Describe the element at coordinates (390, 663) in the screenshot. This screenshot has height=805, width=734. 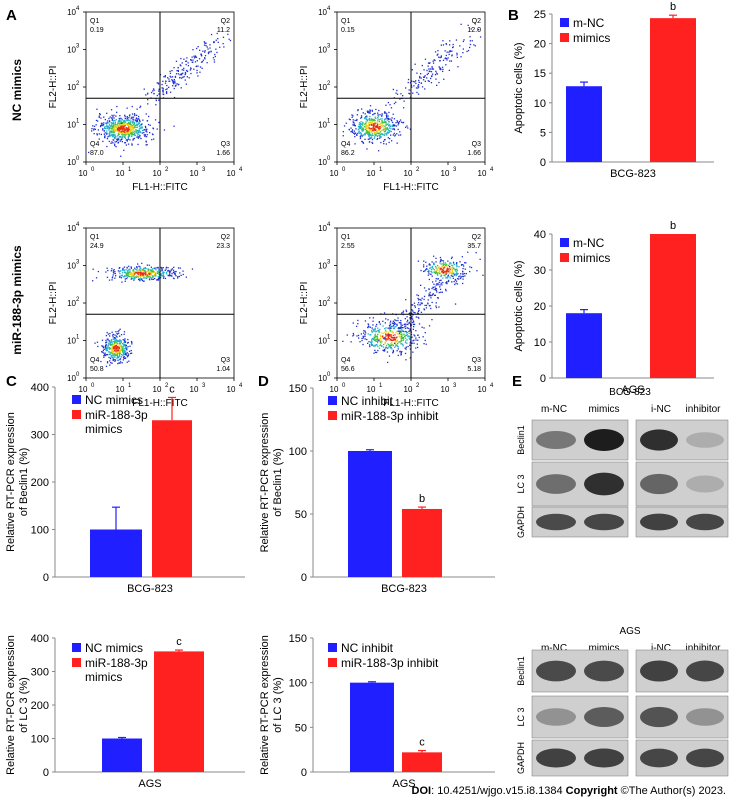
I see `legend-label: miR-188-3p inhibit` at that location.